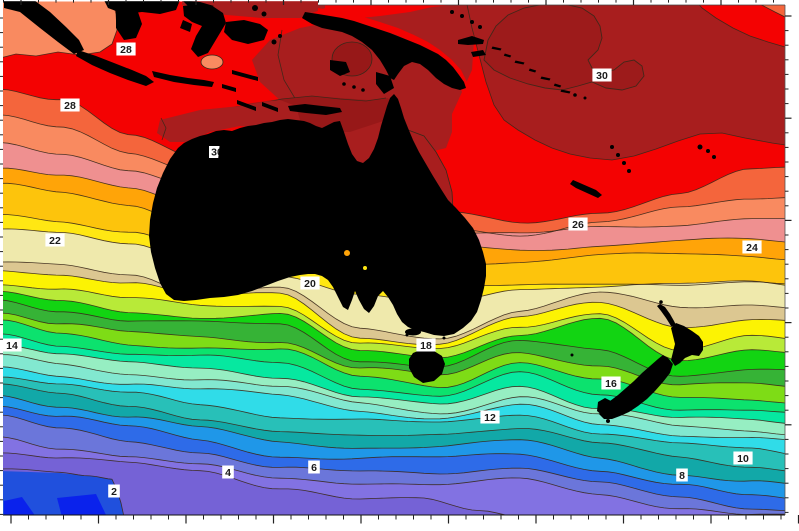  I want to click on svg-text: 22, so click(55, 241).